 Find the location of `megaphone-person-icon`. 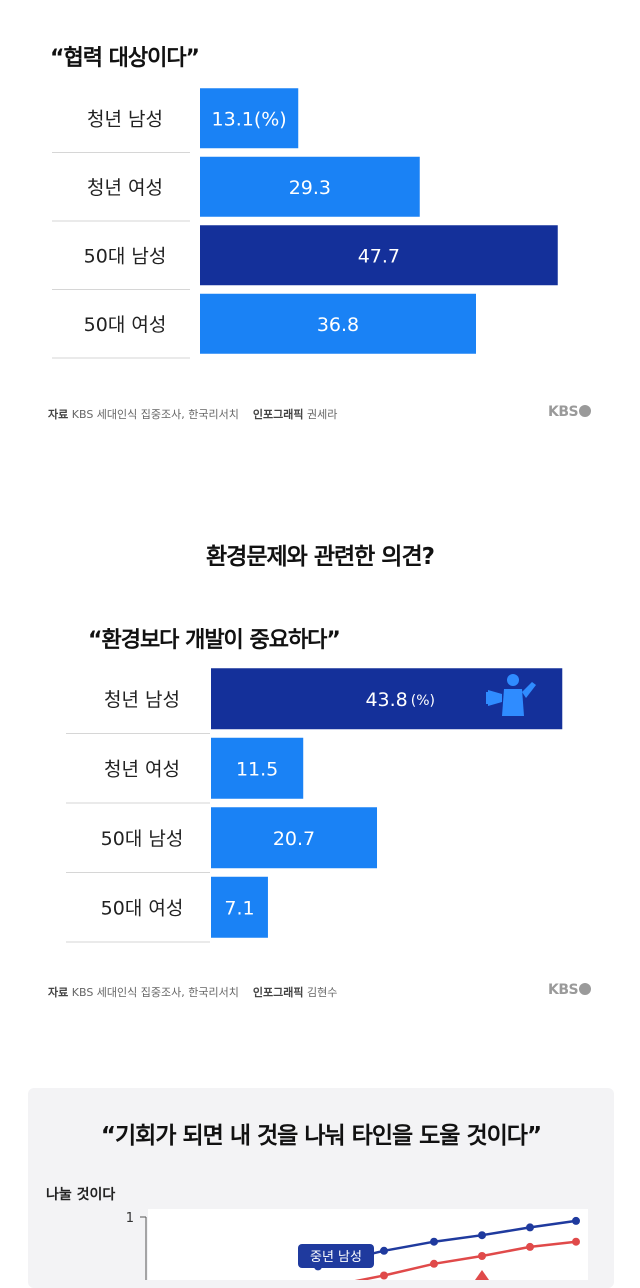

megaphone-person-icon is located at coordinates (511, 695).